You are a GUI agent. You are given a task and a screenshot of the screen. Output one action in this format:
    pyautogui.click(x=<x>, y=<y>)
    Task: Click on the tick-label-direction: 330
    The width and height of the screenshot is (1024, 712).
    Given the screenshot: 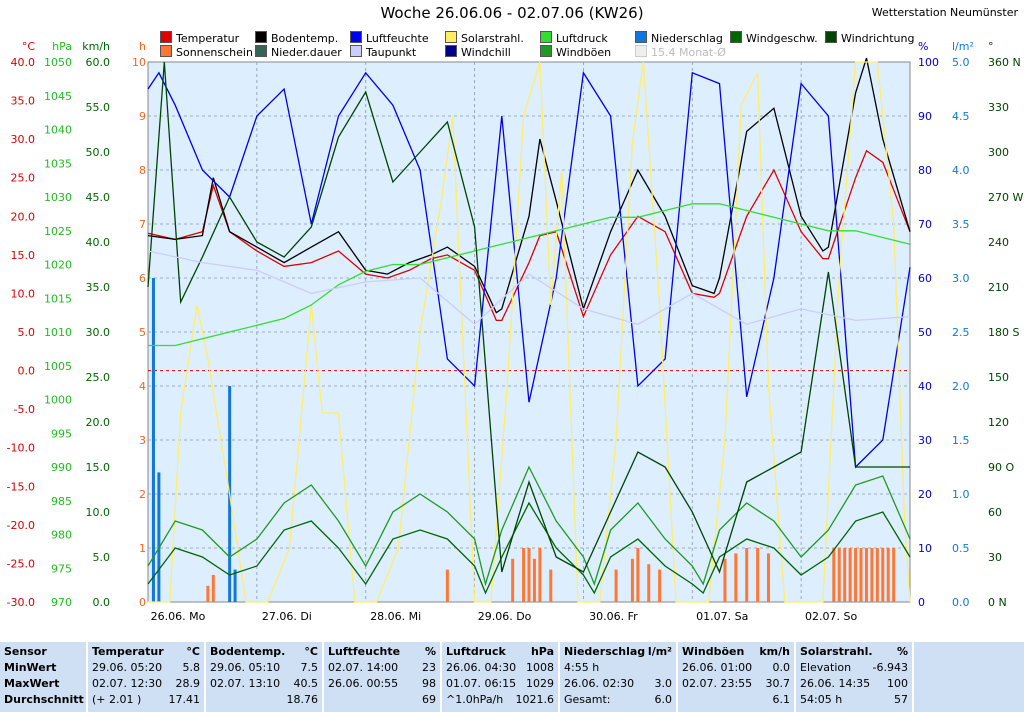 What is the action you would take?
    pyautogui.click(x=998, y=107)
    